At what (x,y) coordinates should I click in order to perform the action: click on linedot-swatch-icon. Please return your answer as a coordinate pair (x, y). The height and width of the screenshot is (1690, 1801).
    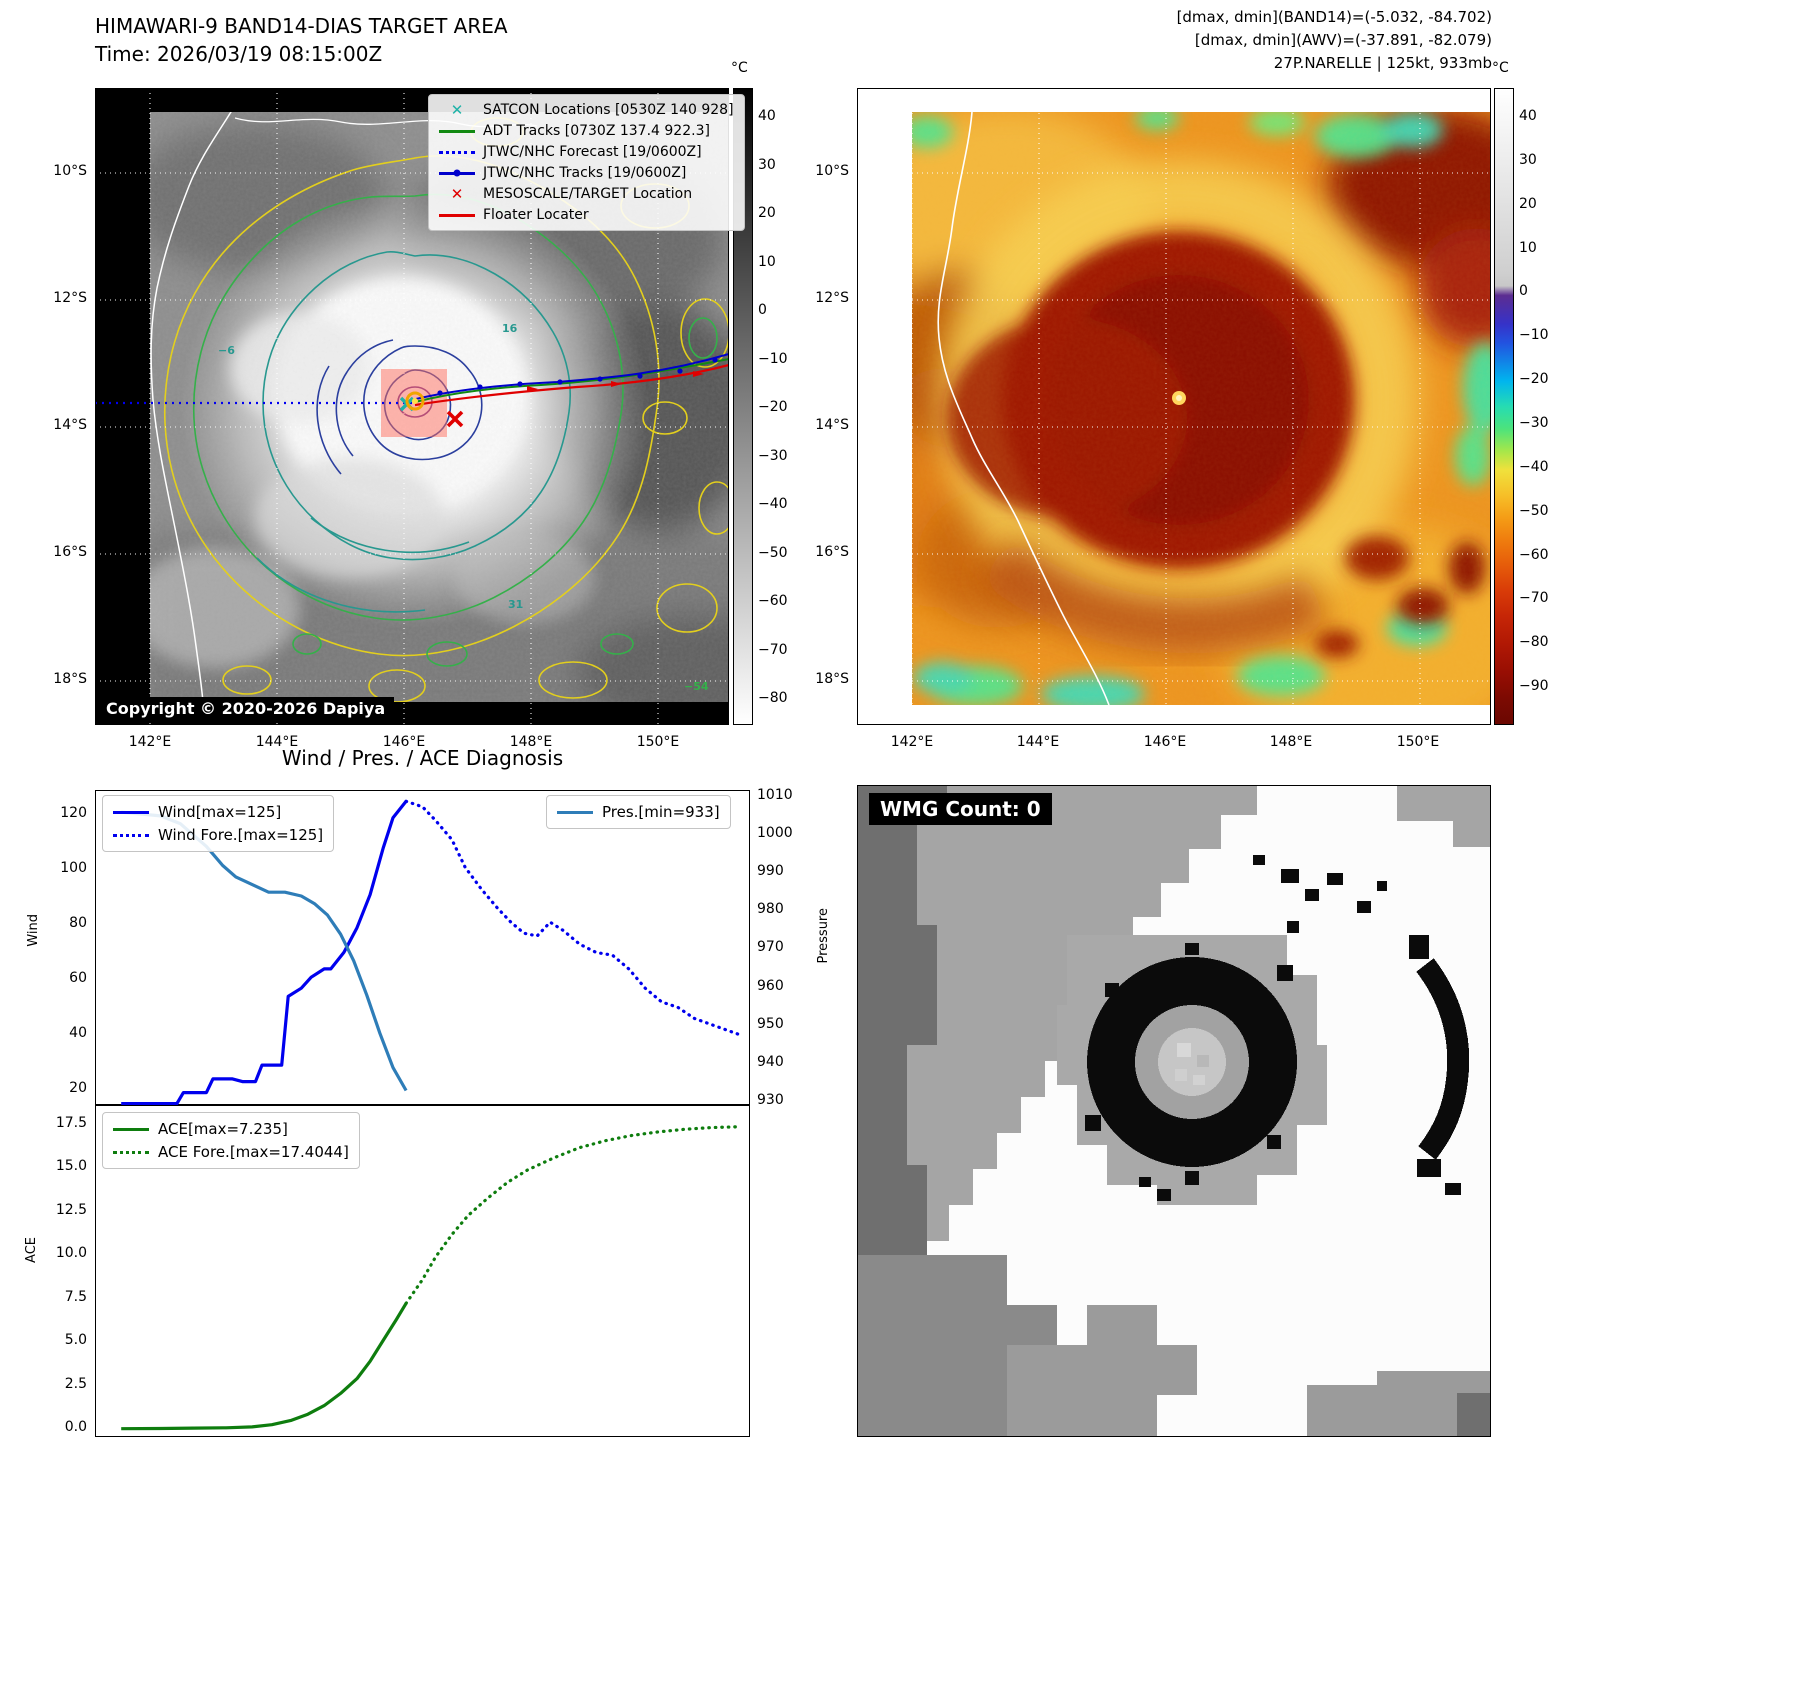
    Looking at the image, I should click on (457, 173).